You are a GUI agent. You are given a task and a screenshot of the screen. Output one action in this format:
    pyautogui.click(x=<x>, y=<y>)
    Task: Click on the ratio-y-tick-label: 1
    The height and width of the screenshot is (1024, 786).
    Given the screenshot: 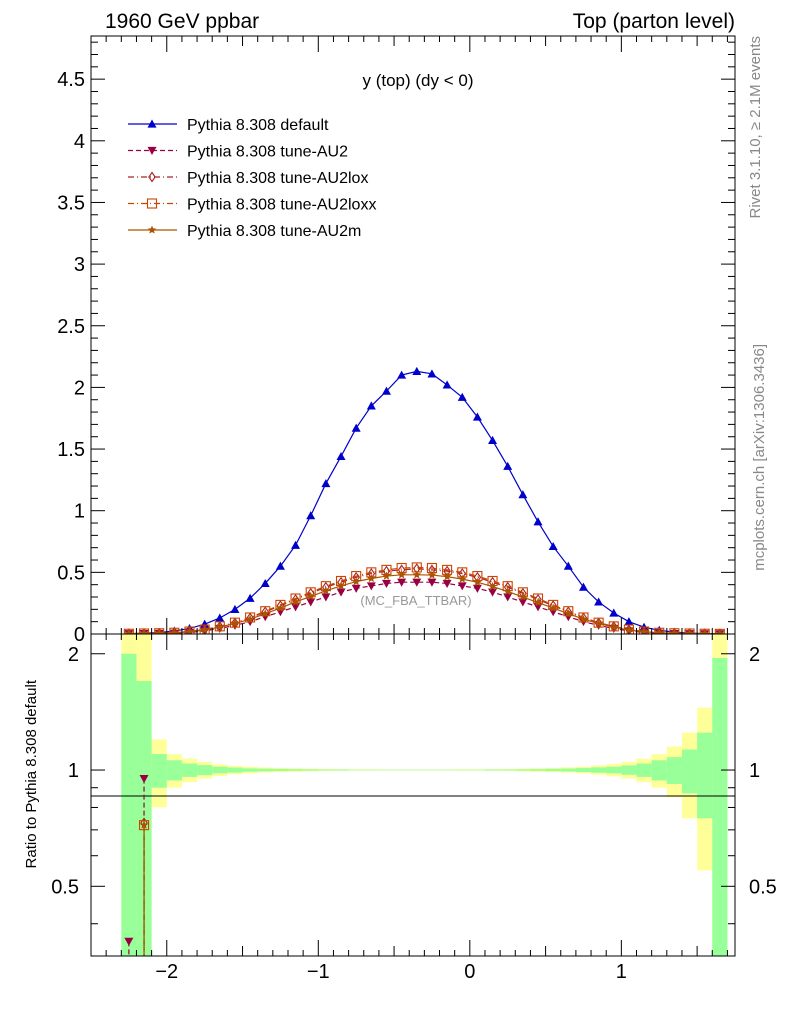 What is the action you would take?
    pyautogui.click(x=73, y=771)
    